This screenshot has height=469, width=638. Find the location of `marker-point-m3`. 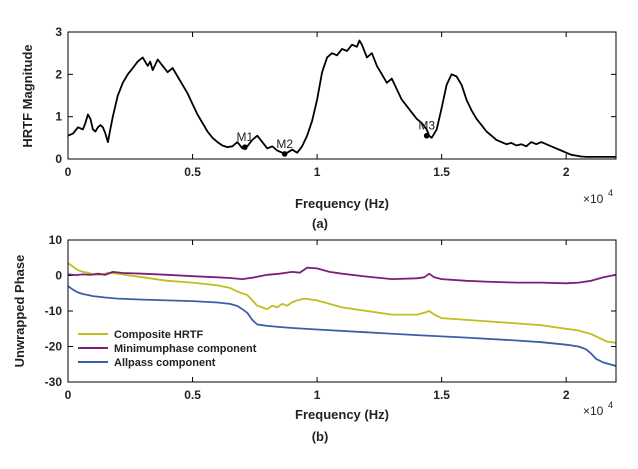

marker-point-m3 is located at coordinates (426, 135).